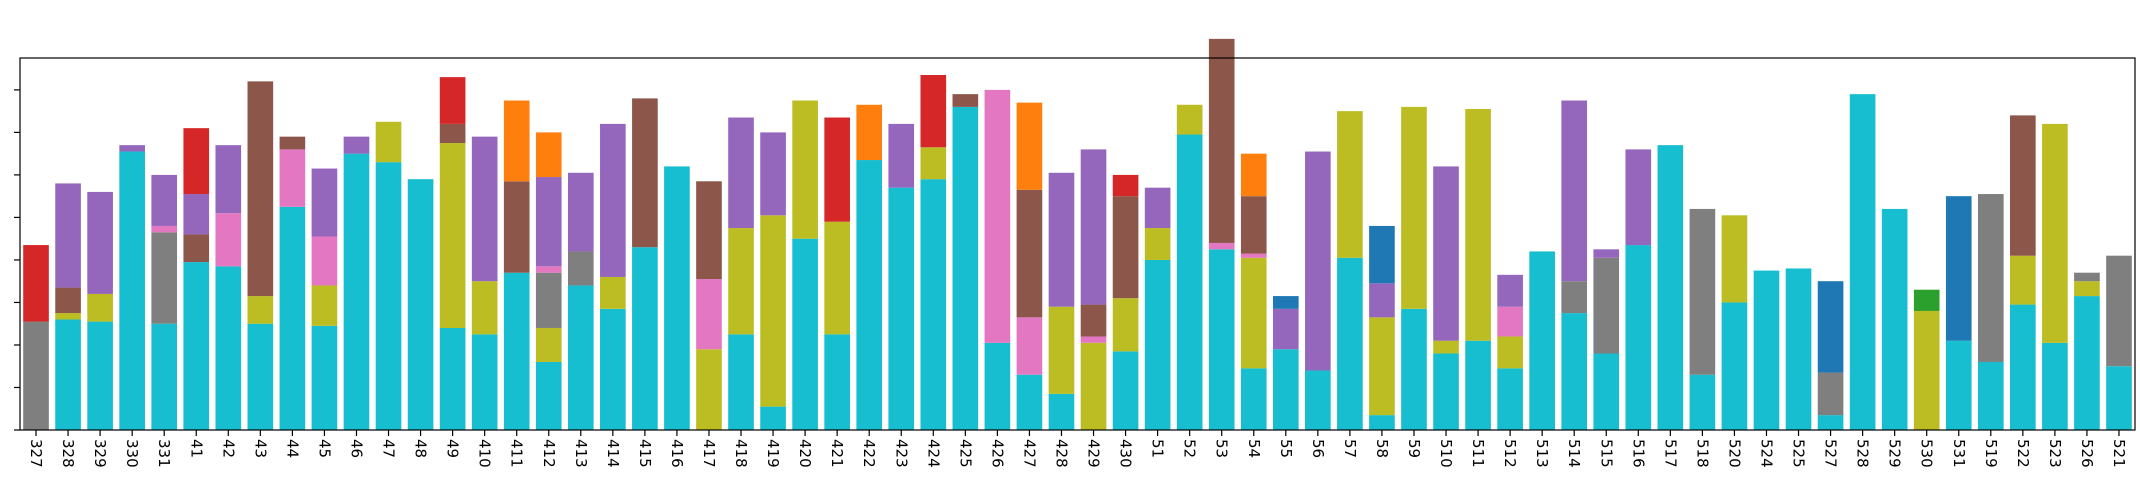  Describe the element at coordinates (324, 305) in the screenshot. I see `bar-45-segment-olive` at that location.